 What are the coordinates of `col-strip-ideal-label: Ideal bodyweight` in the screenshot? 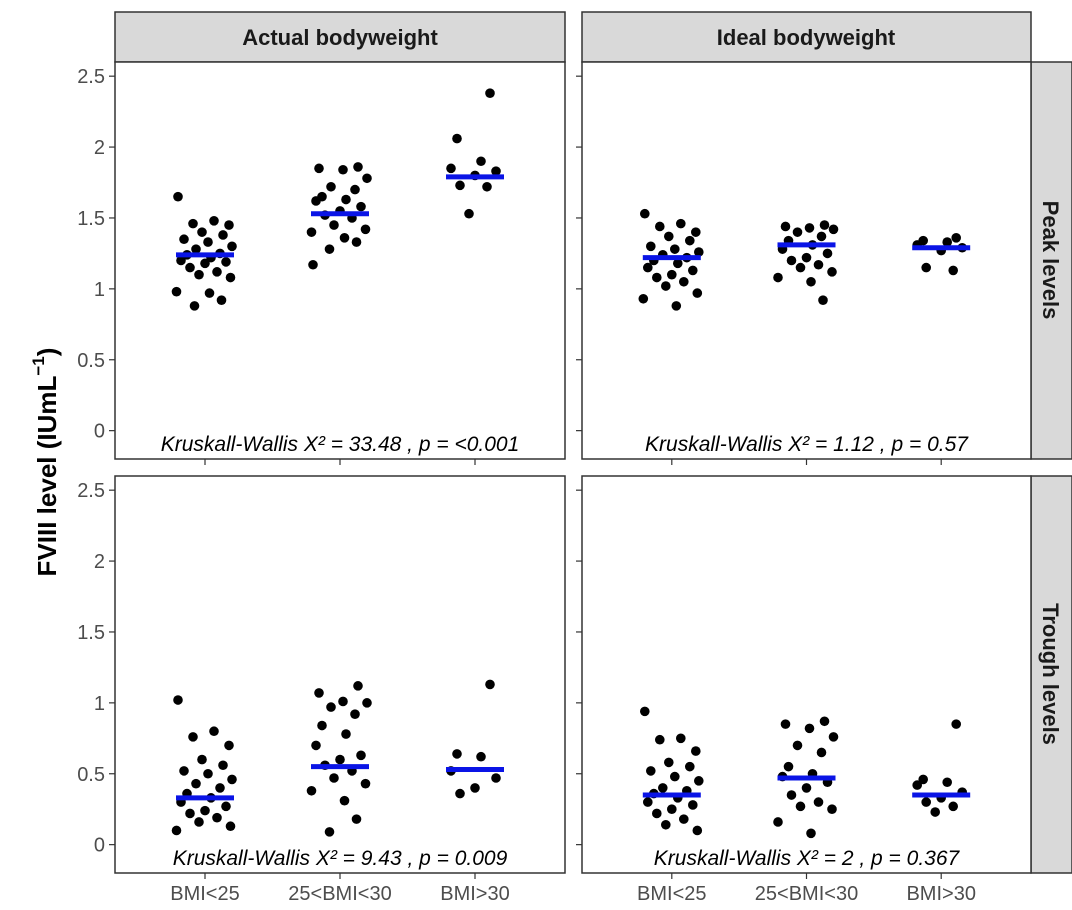 It's located at (806, 37).